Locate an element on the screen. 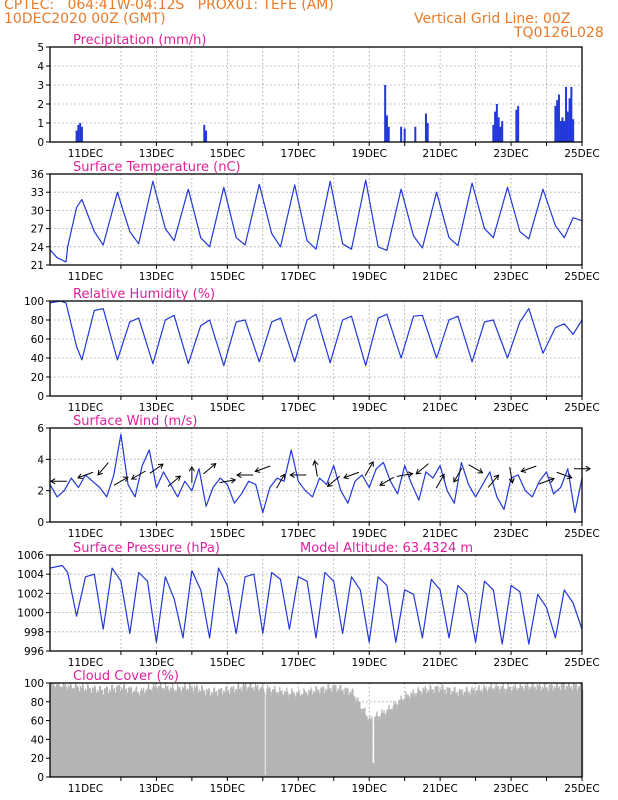  x-tick-label: 23DEC is located at coordinates (510, 408).